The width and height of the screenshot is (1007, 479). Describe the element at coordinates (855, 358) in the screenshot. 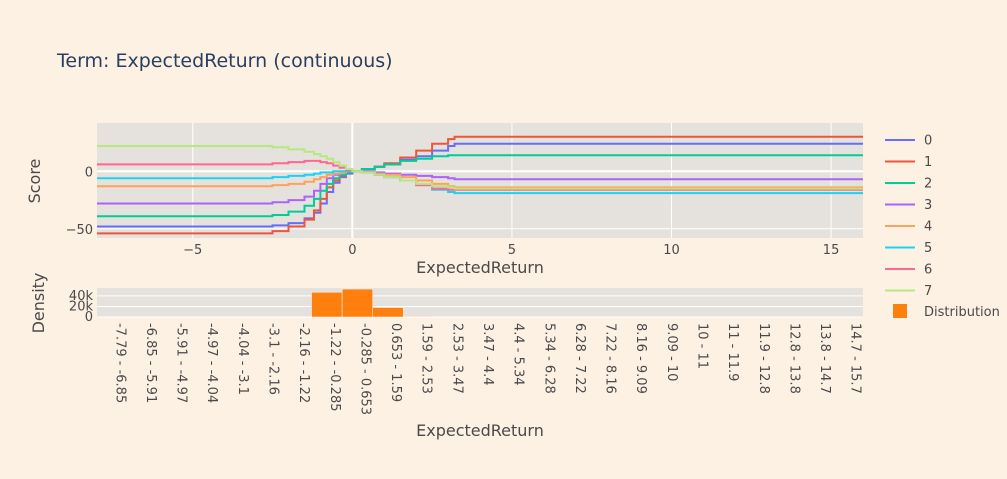

I see `category-tick-label: 14.7 - 15.7` at that location.